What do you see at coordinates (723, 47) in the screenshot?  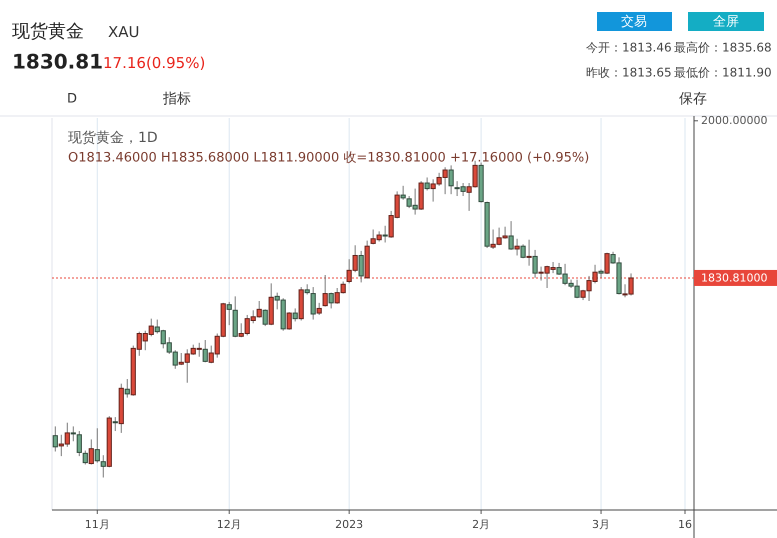 I see `text: 最高价：1835.68` at bounding box center [723, 47].